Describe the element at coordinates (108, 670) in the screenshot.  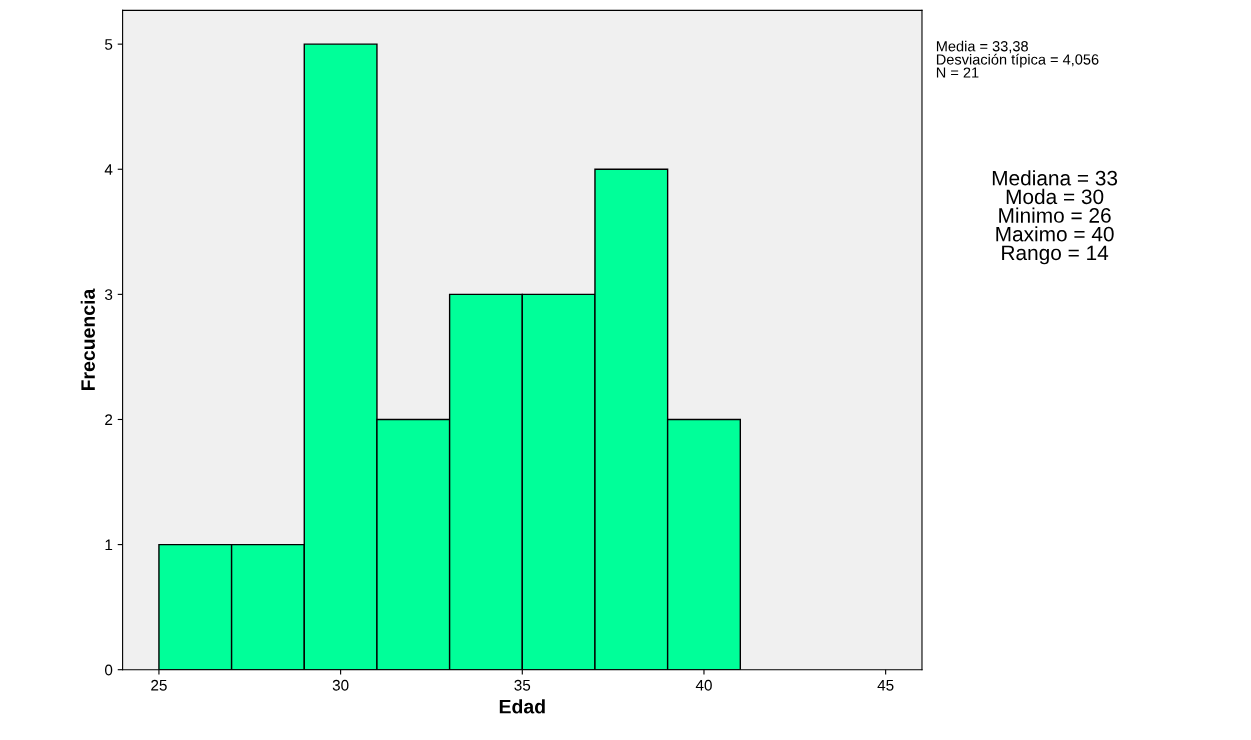
I see `y-tick-label: 0` at that location.